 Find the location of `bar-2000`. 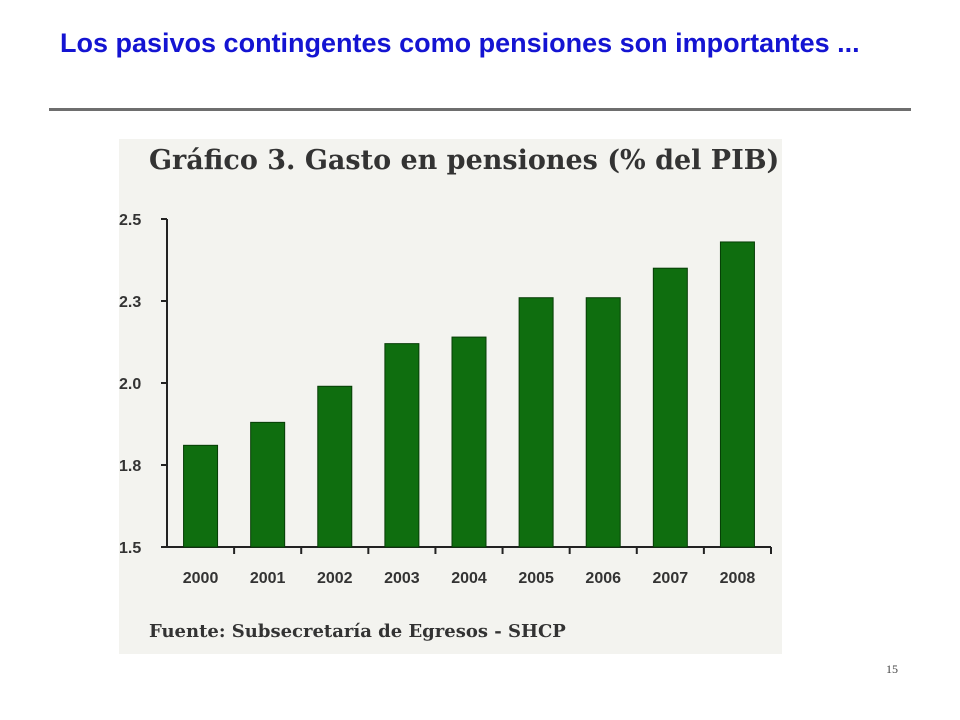

bar-2000 is located at coordinates (201, 496).